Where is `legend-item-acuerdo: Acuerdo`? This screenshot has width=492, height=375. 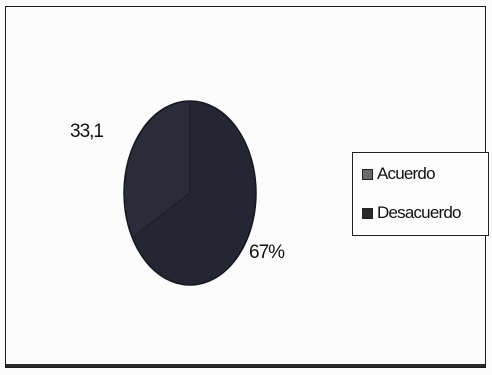
legend-item-acuerdo: Acuerdo is located at coordinates (399, 174).